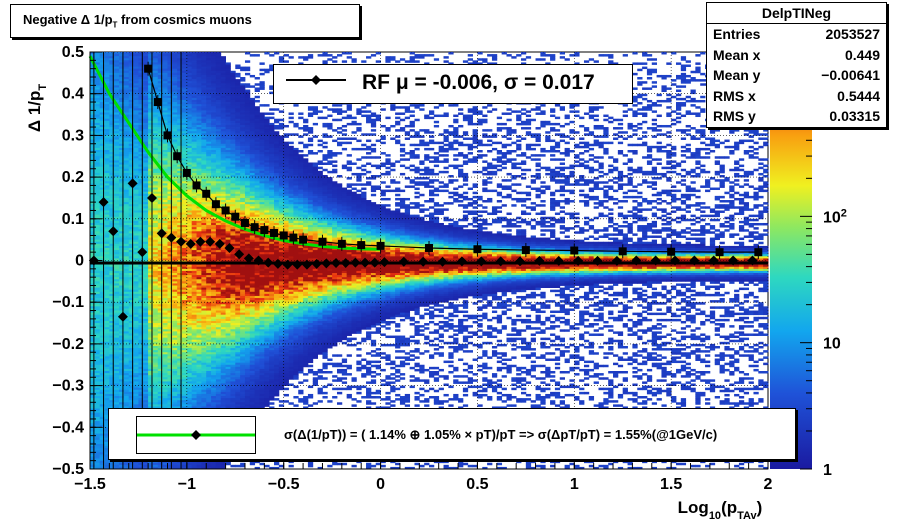  I want to click on x-tick-label: −1.5, so click(90, 484).